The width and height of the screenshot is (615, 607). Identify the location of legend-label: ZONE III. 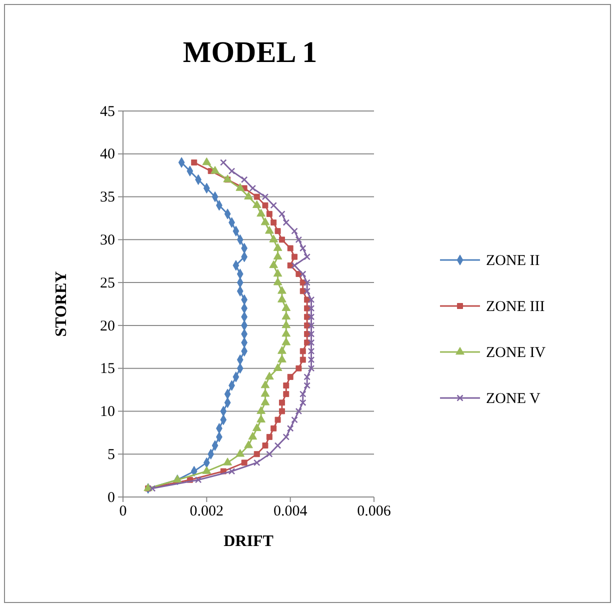
(515, 307).